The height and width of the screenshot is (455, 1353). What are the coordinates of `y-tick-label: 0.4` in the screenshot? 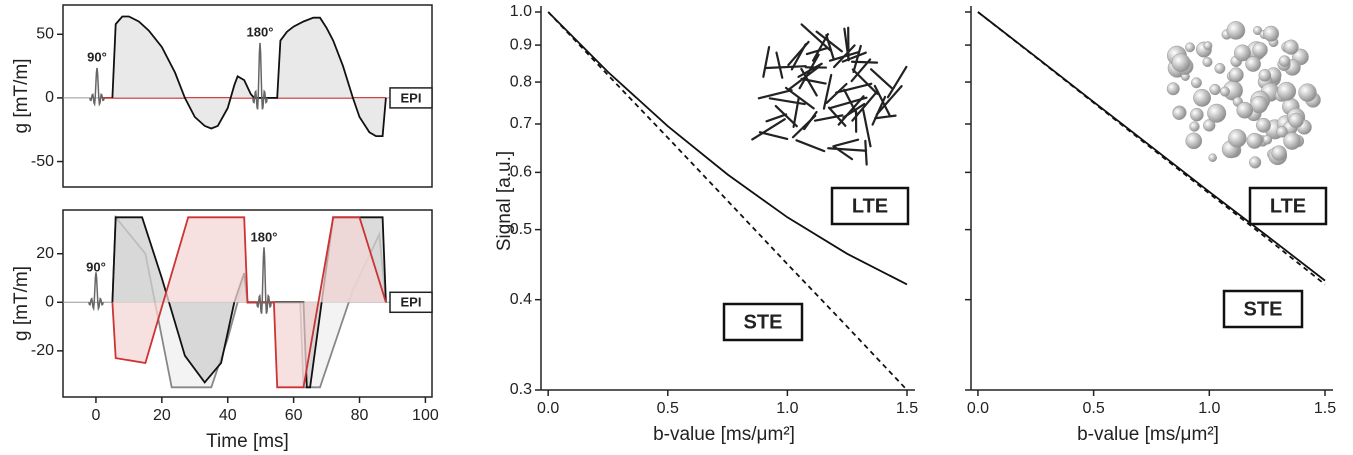 It's located at (521, 299).